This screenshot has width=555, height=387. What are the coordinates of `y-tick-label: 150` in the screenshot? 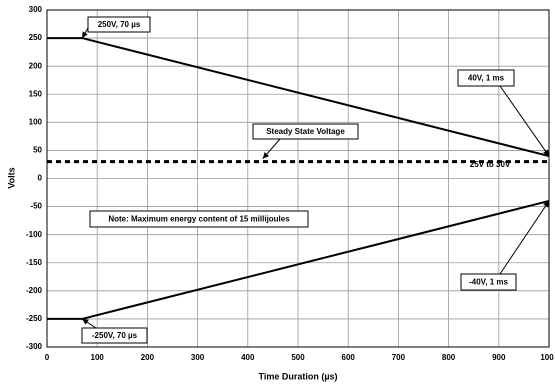 It's located at (36, 93).